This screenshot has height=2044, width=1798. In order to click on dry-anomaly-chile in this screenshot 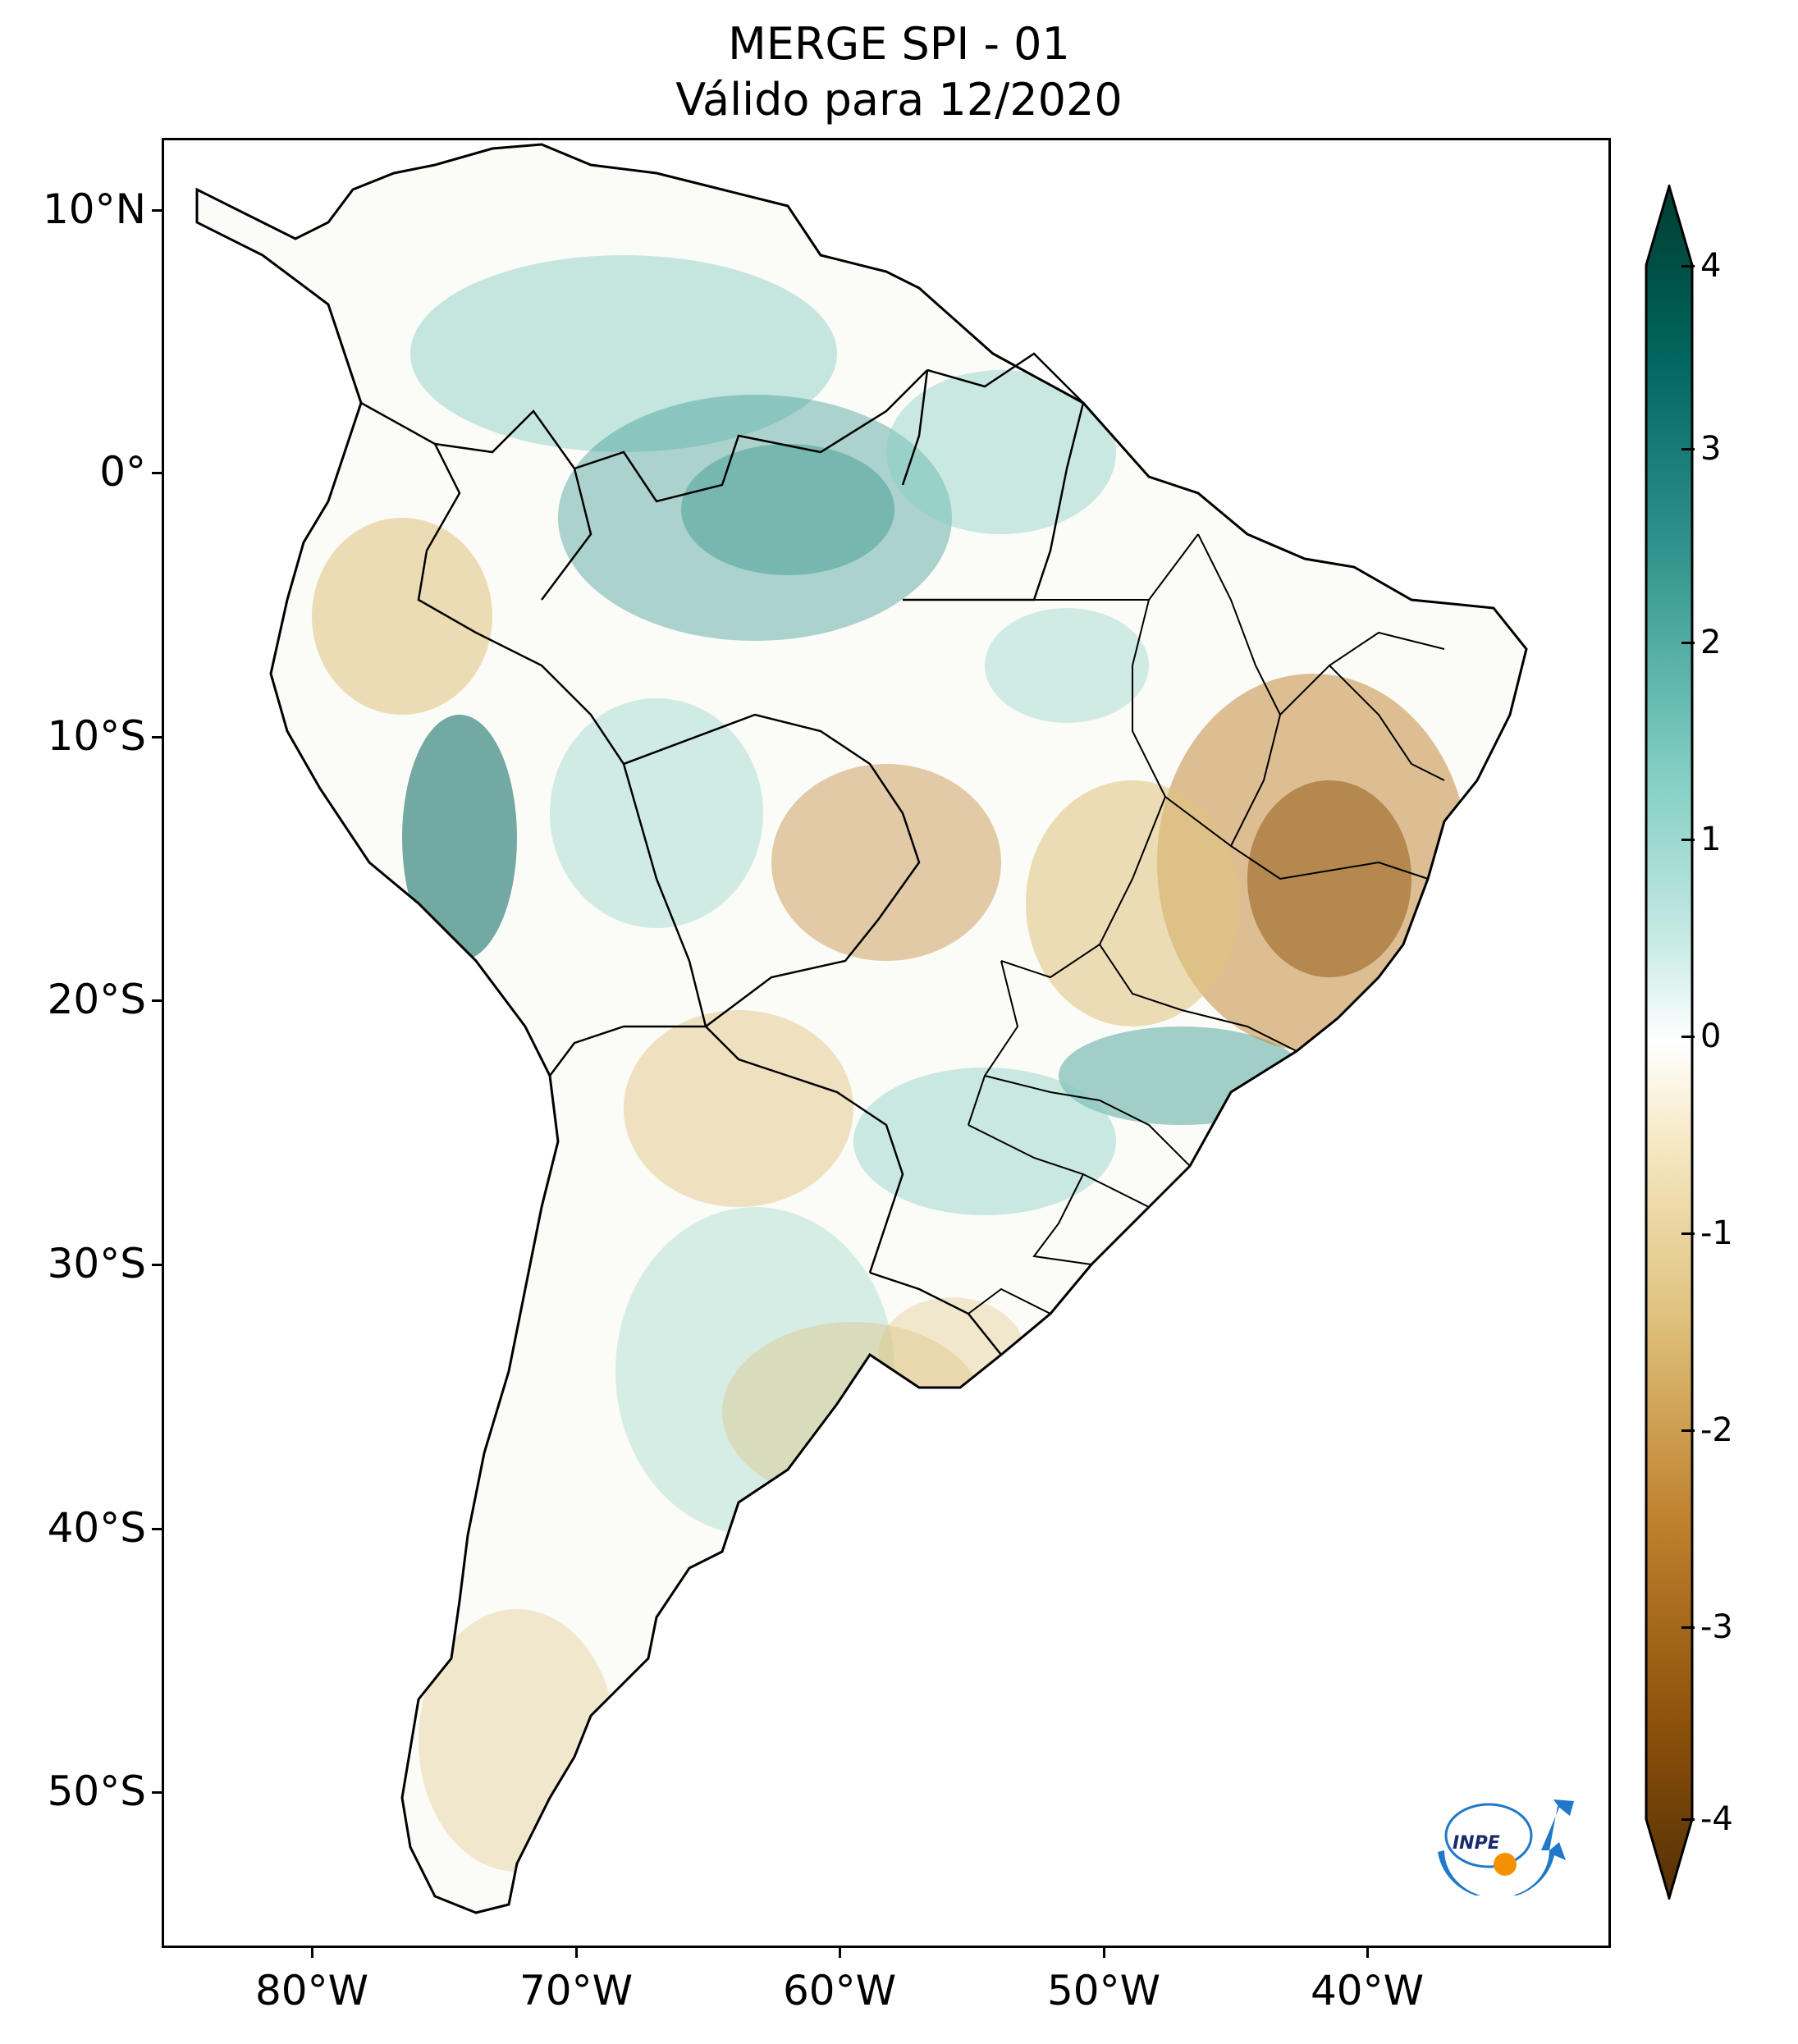, I will do `click(484, 1166)`.